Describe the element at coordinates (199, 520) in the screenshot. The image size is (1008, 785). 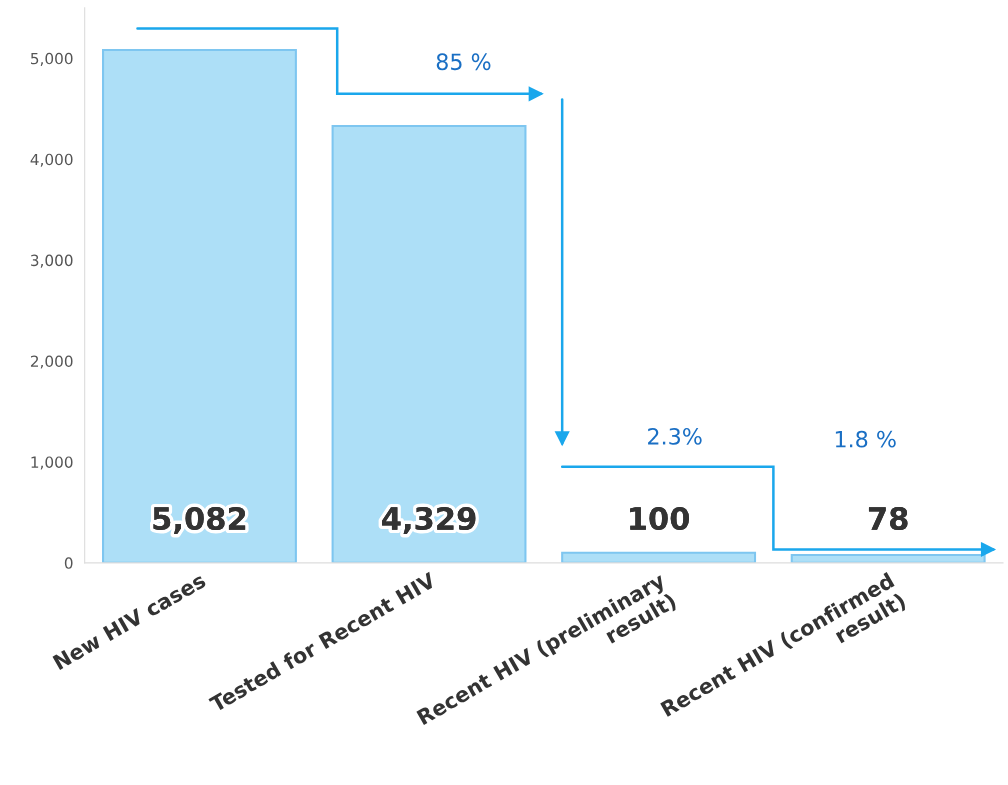
I see `data-label: 5,082` at that location.